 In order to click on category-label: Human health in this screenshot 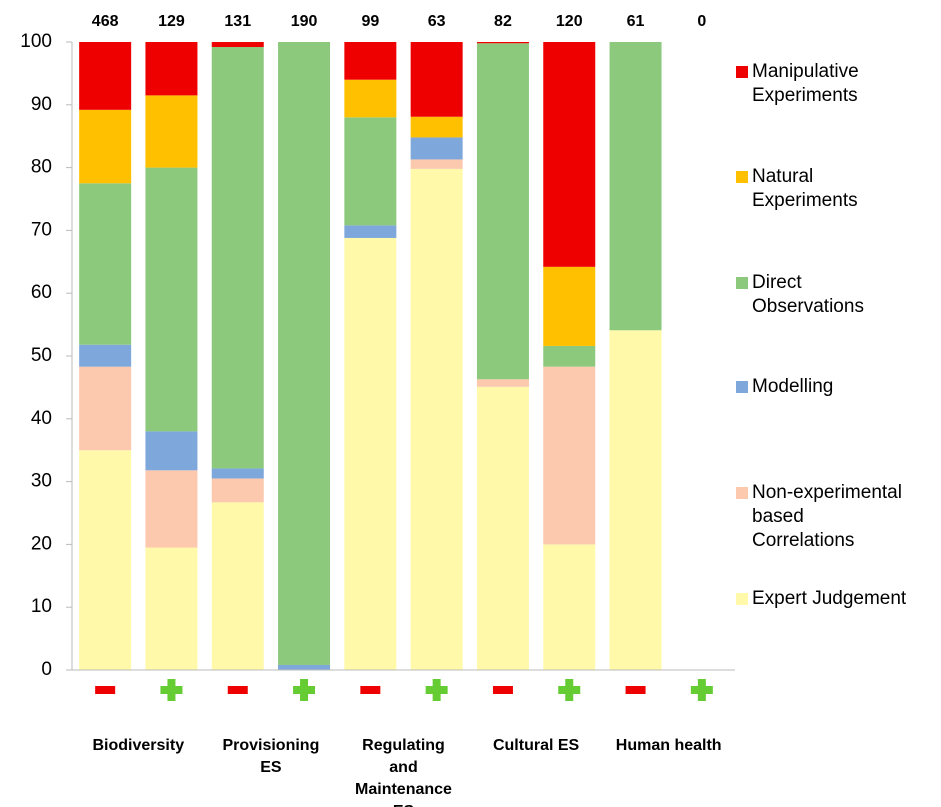, I will do `click(668, 745)`.